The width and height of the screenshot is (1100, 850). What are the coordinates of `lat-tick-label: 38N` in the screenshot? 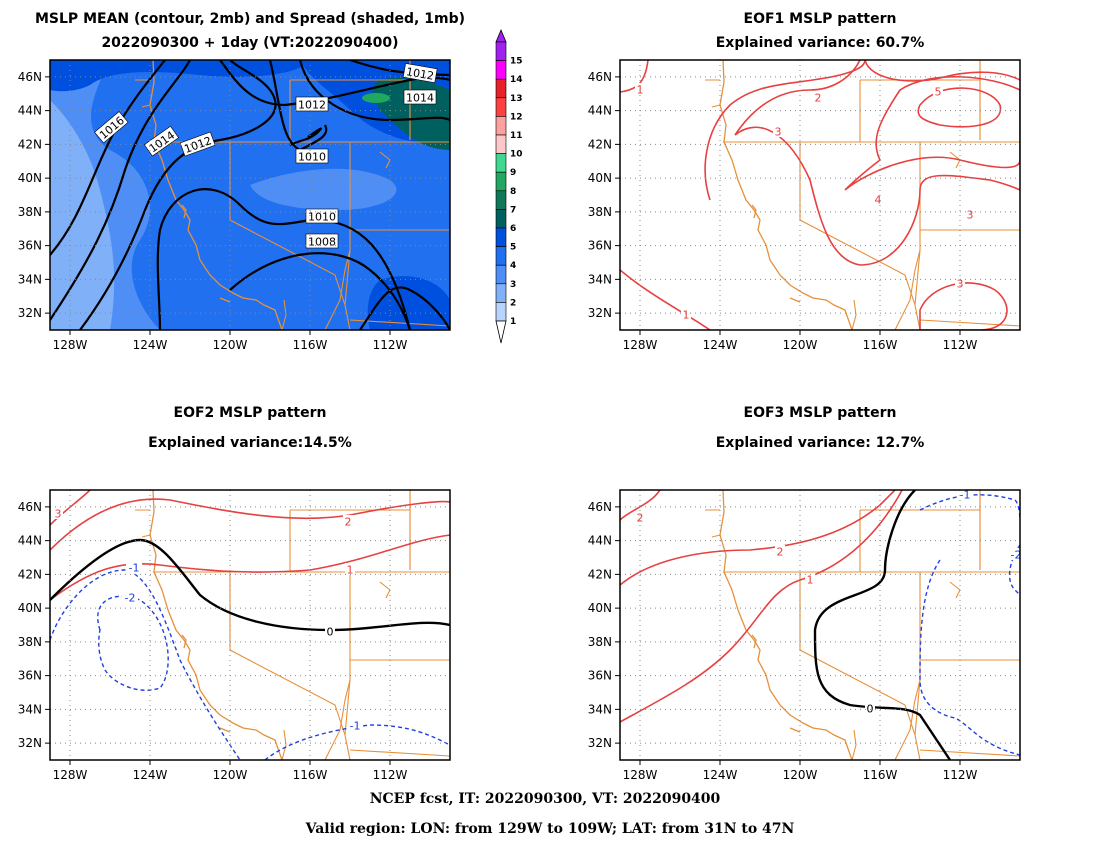 It's located at (30, 642).